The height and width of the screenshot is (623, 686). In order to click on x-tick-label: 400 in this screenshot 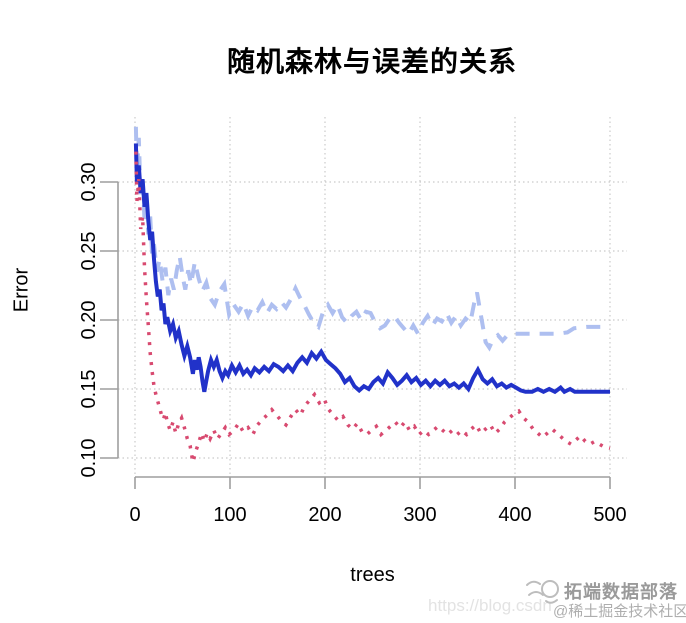, I will do `click(514, 515)`.